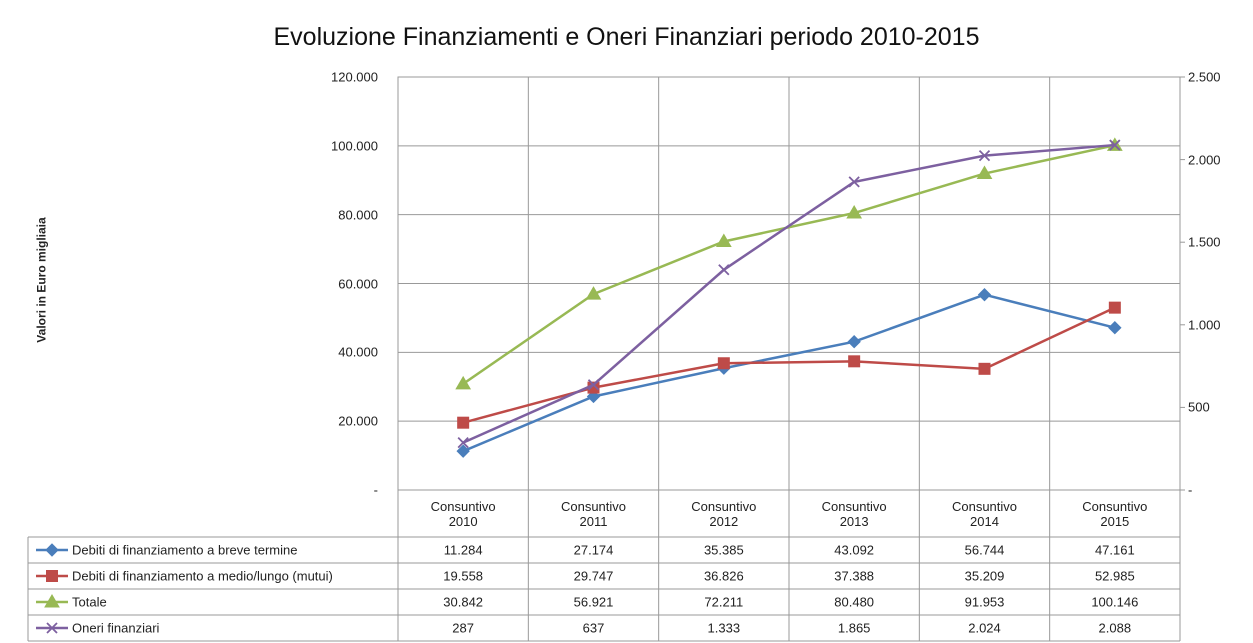 This screenshot has height=643, width=1253. Describe the element at coordinates (723, 576) in the screenshot. I see `table-value: 36.826` at that location.